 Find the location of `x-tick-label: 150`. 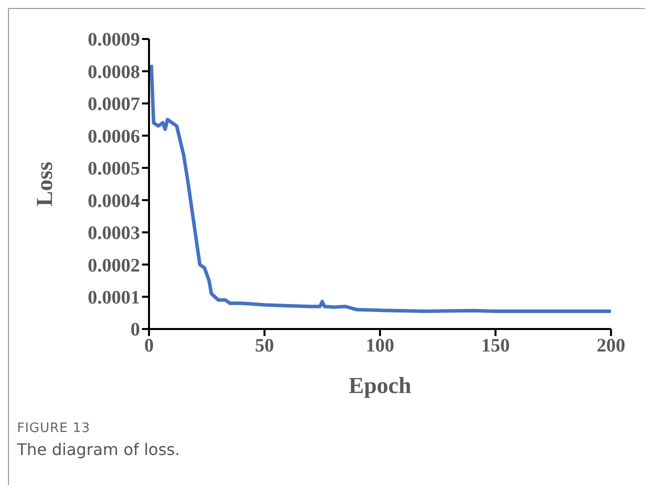

x-tick-label: 150 is located at coordinates (495, 345).